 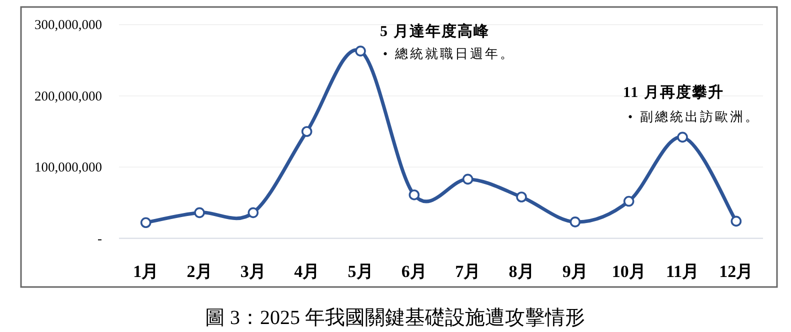 What do you see at coordinates (449, 53) in the screenshot?
I see `annotation: • 總統就職日週年。` at bounding box center [449, 53].